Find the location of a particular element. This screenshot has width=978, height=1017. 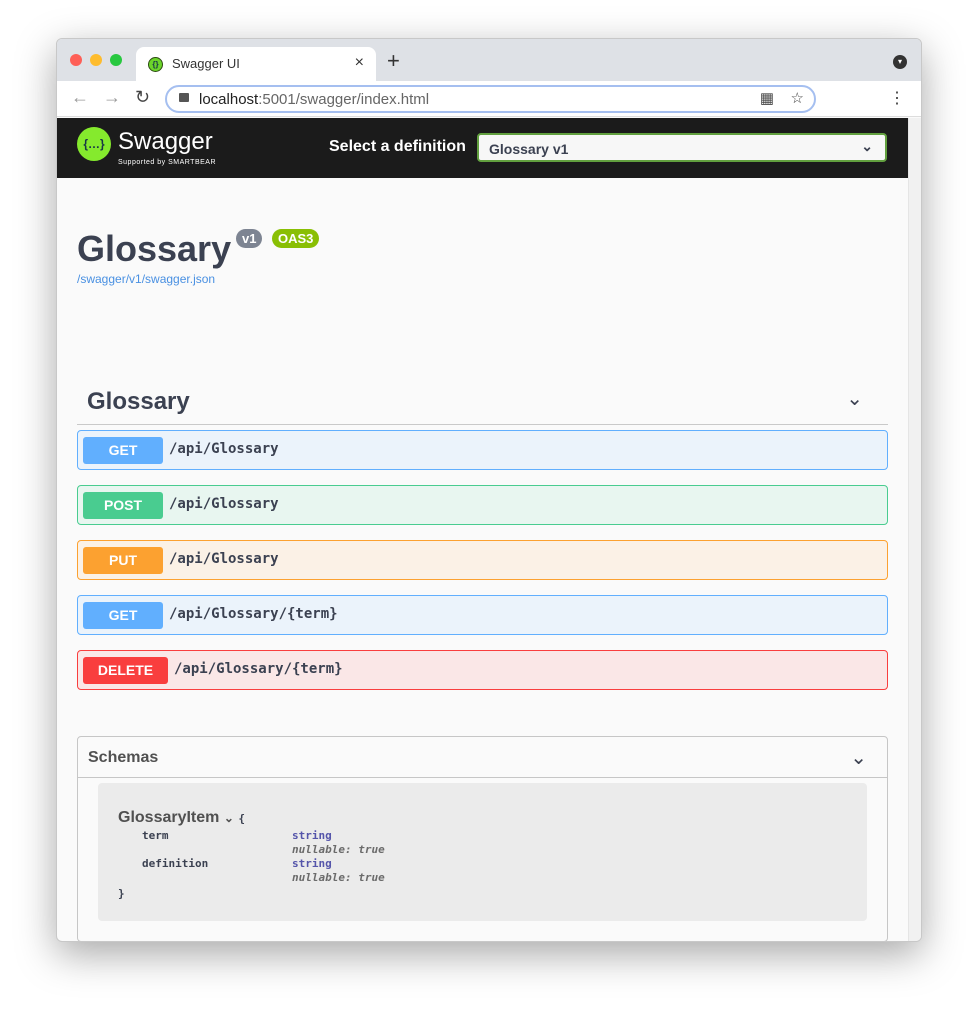

supported-by: Supported by SMARTBEAR is located at coordinates (167, 162).